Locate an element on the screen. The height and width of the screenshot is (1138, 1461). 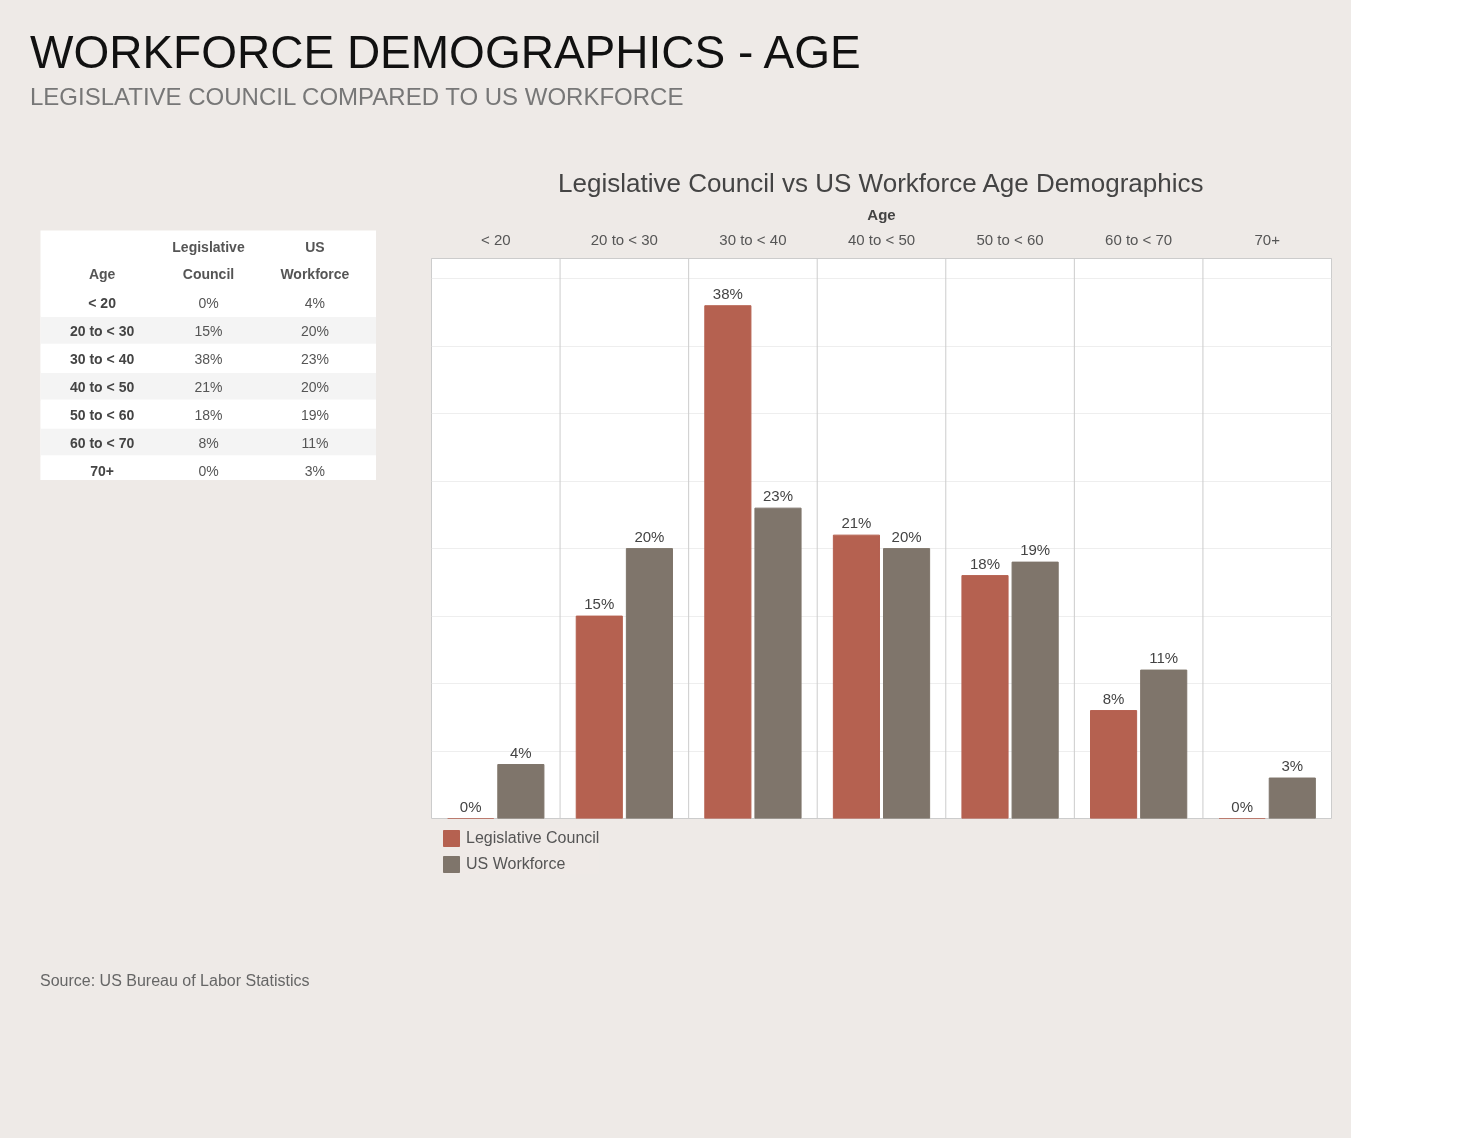
chart-subtitle: LEGISLATIVE COUNCIL COMPARED TO US WORKFORCE is located at coordinates (357, 97).